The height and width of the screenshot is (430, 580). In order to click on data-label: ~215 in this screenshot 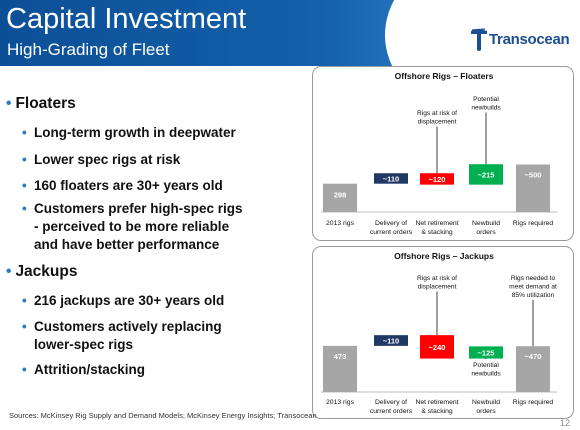, I will do `click(486, 174)`.